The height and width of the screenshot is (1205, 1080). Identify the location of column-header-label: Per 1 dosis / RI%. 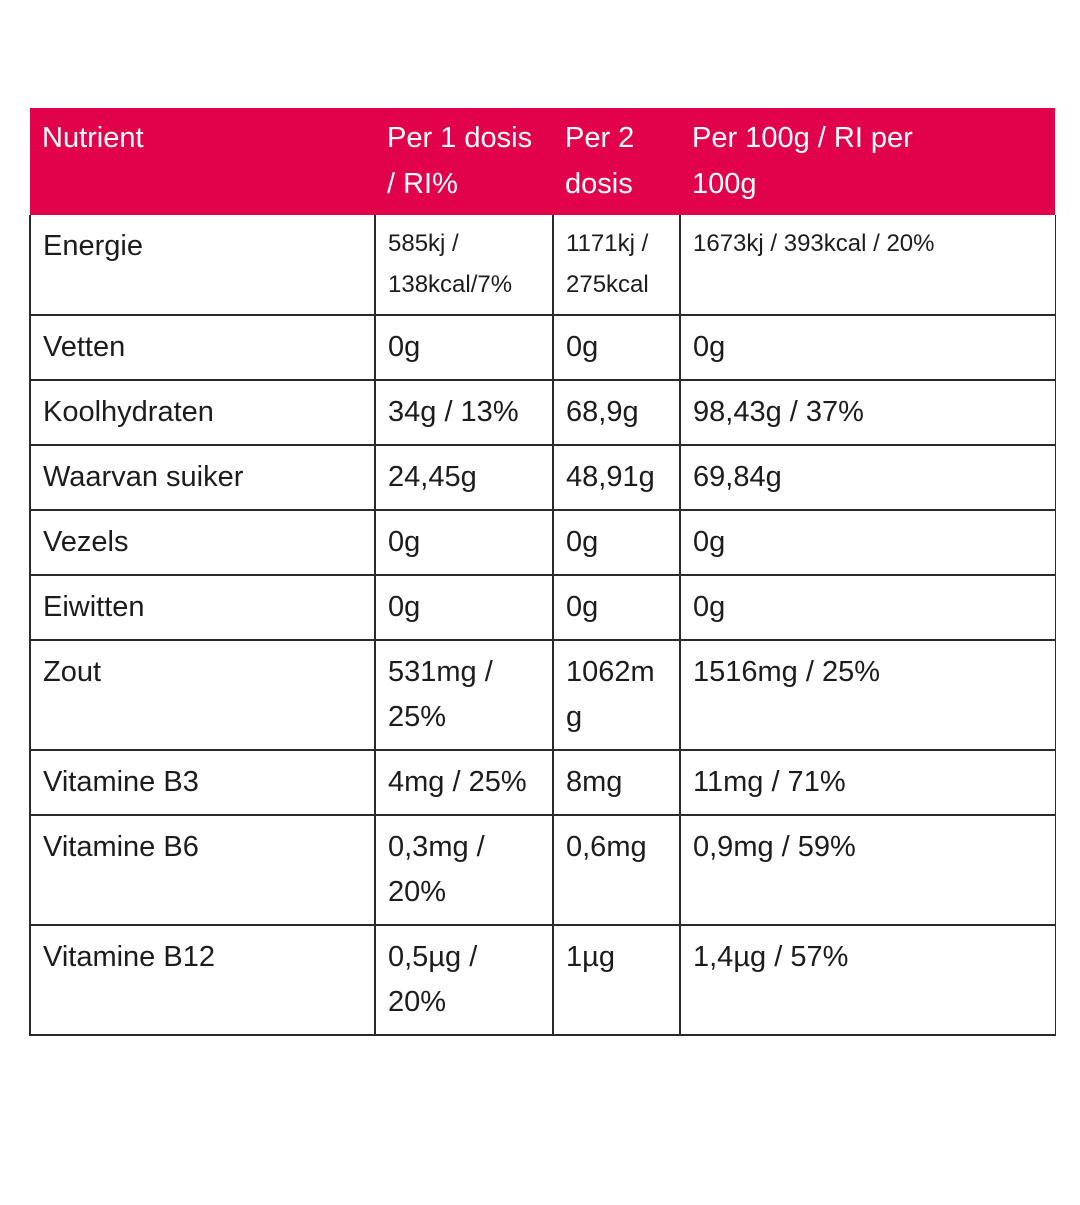
(460, 161).